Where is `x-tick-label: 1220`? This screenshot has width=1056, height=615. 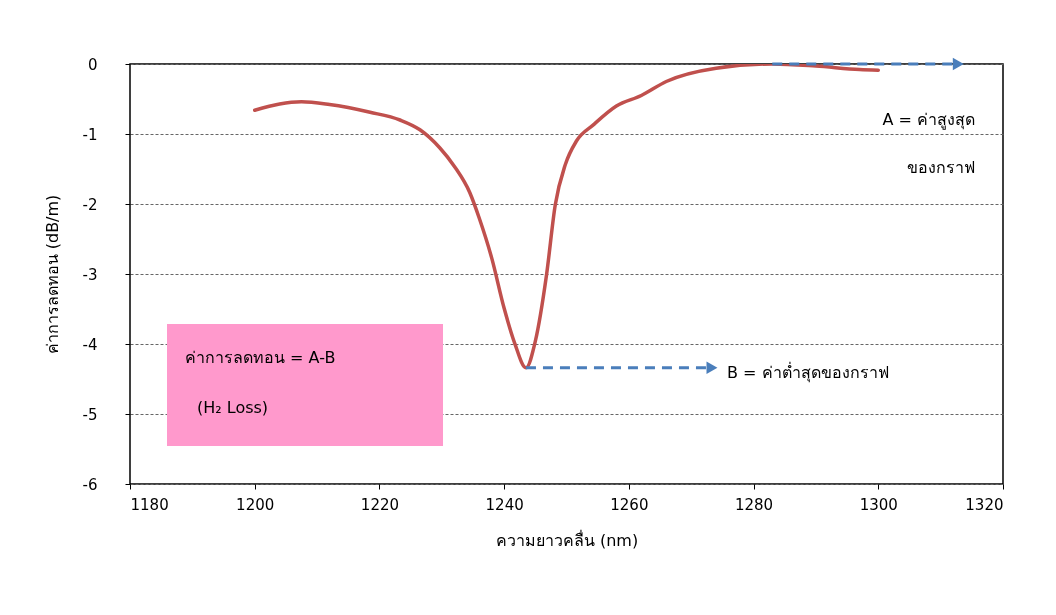
x-tick-label: 1220 is located at coordinates (380, 504).